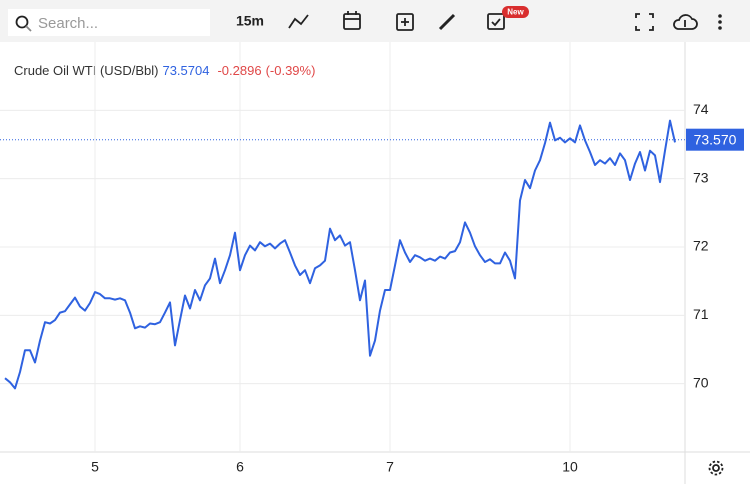 Image resolution: width=750 pixels, height=484 pixels. I want to click on x-tick-label: 5, so click(95, 467).